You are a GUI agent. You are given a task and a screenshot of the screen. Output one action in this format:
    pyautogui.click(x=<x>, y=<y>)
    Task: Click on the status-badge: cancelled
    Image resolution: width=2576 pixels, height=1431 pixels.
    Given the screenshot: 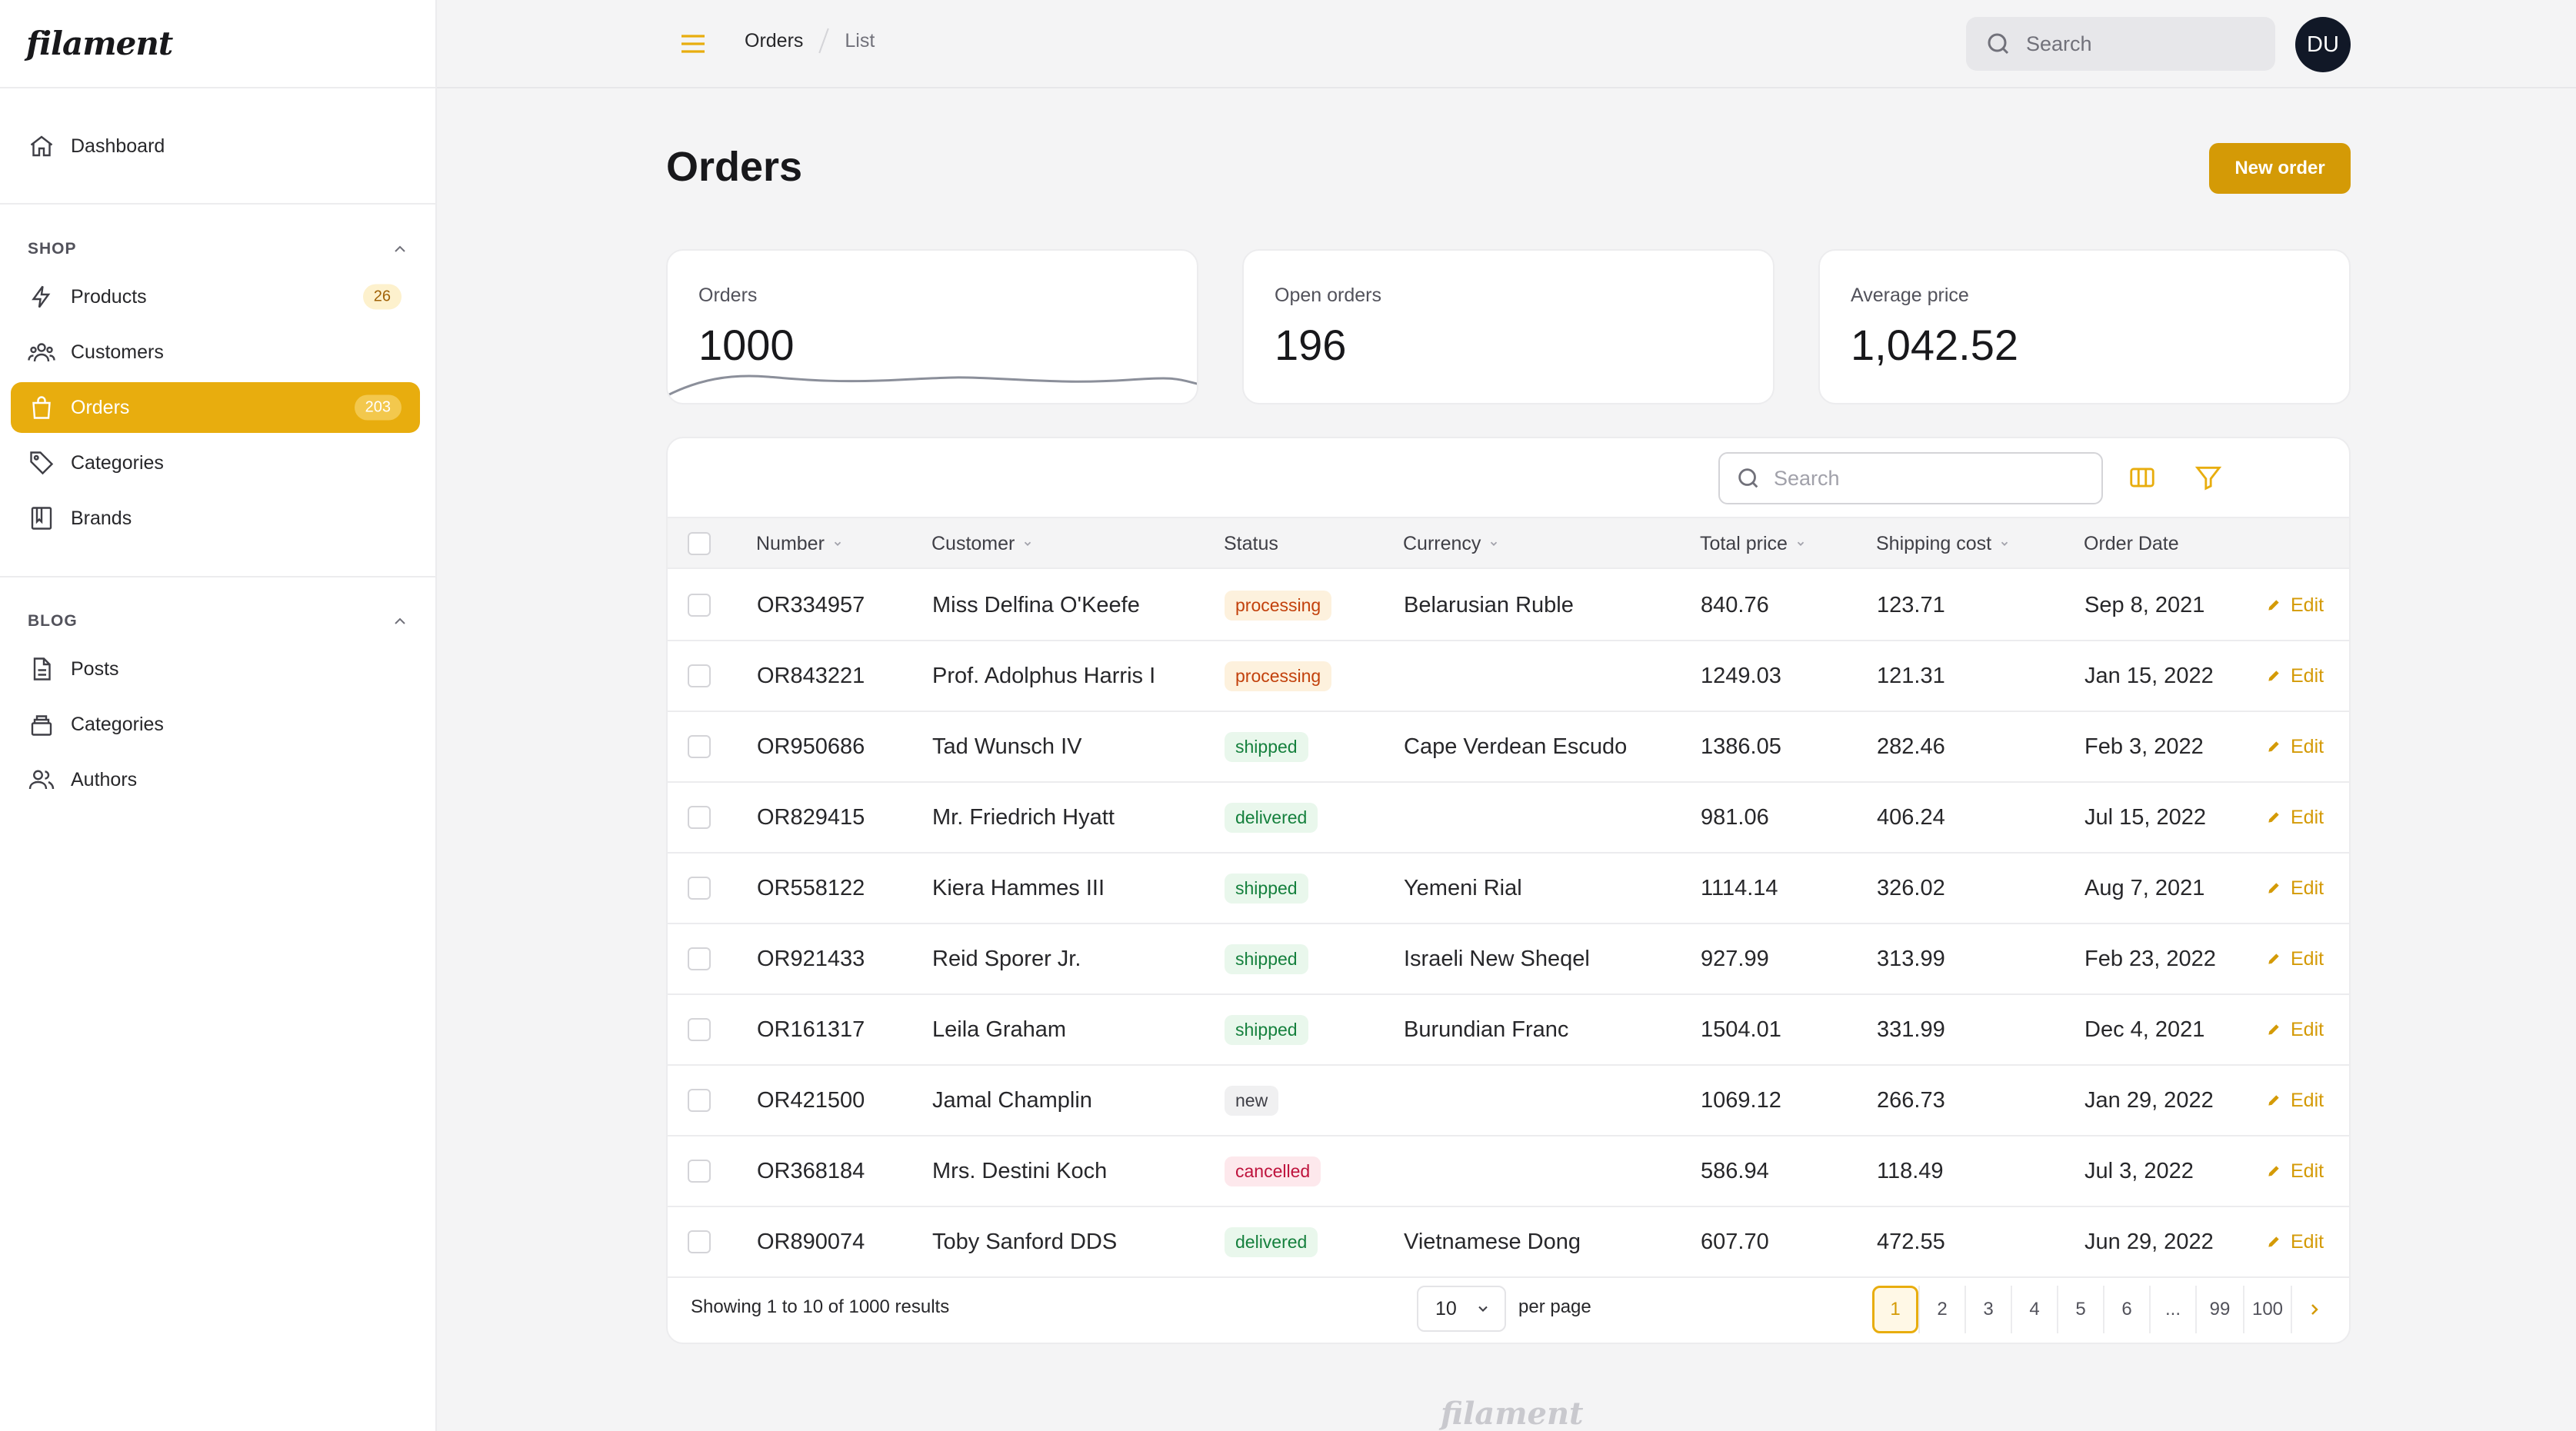 What is the action you would take?
    pyautogui.click(x=1273, y=1171)
    